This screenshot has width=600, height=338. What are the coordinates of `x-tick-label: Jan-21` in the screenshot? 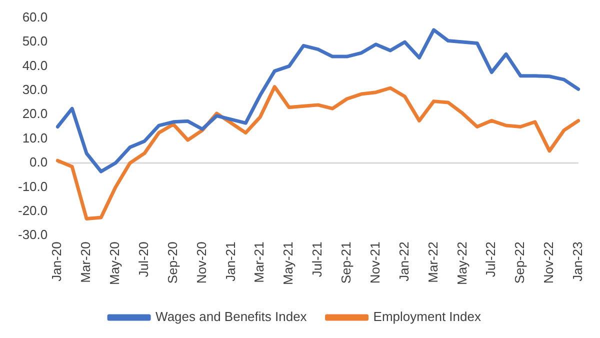 It's located at (230, 262).